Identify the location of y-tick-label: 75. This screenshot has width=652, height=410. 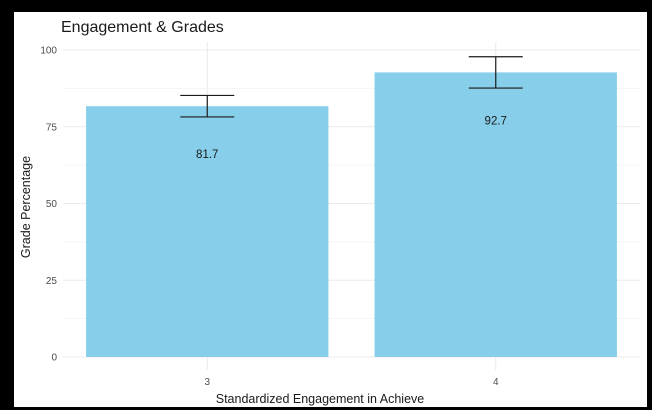
(52, 127).